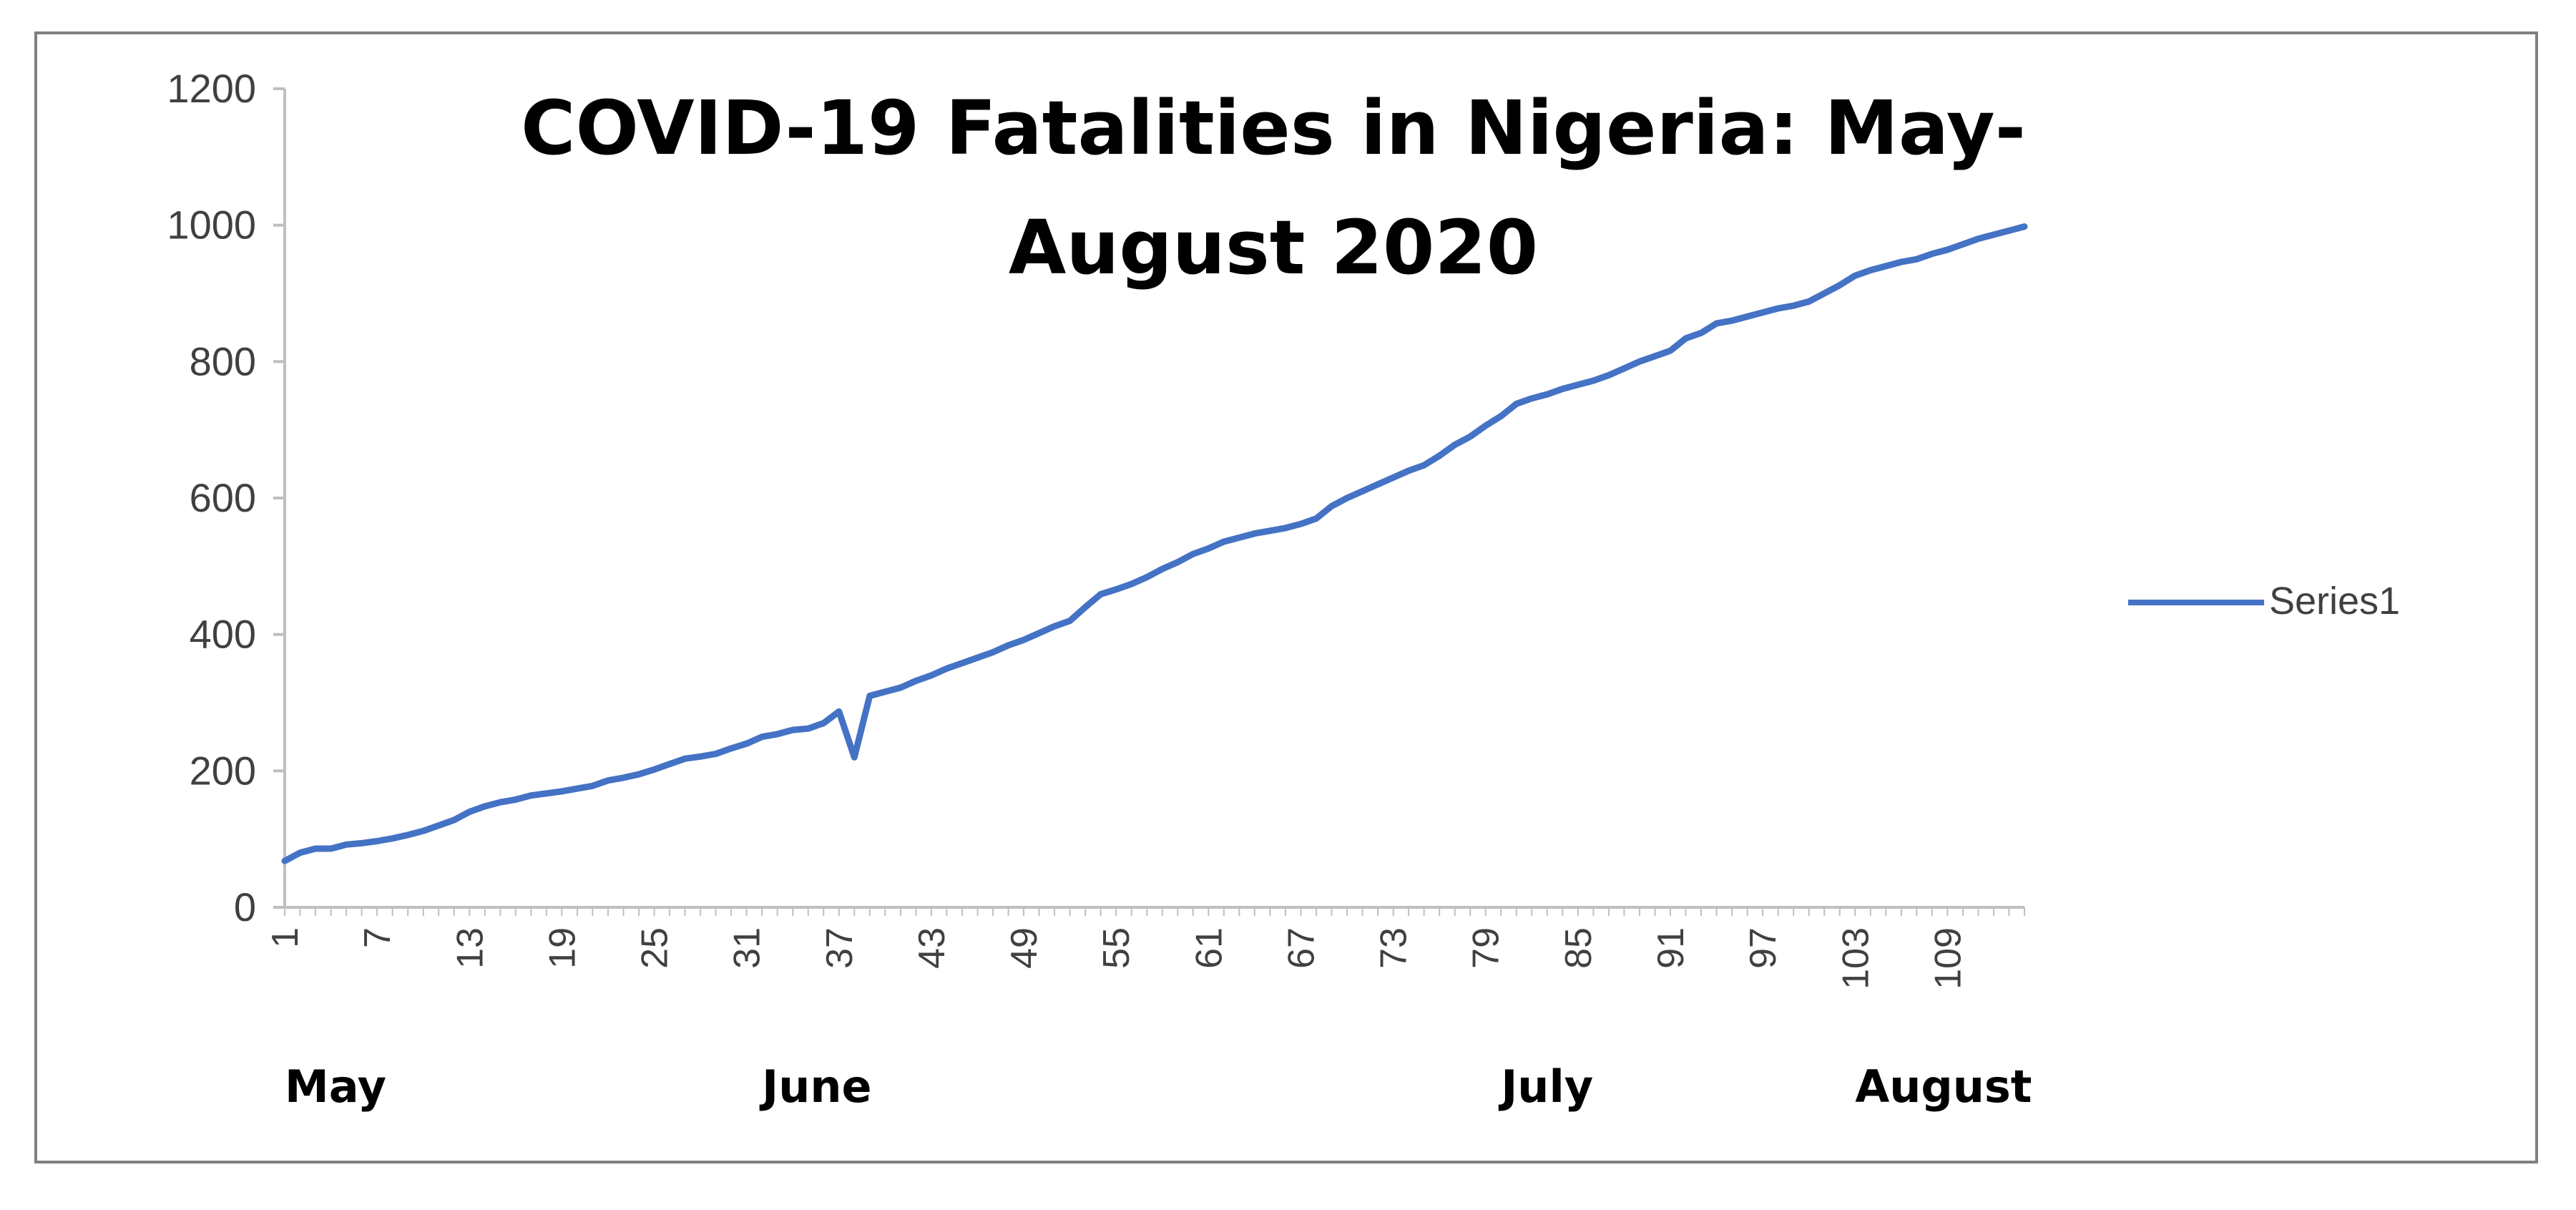 This screenshot has height=1210, width=2576. What do you see at coordinates (1948, 958) in the screenshot?
I see `x-tick-label: 109` at bounding box center [1948, 958].